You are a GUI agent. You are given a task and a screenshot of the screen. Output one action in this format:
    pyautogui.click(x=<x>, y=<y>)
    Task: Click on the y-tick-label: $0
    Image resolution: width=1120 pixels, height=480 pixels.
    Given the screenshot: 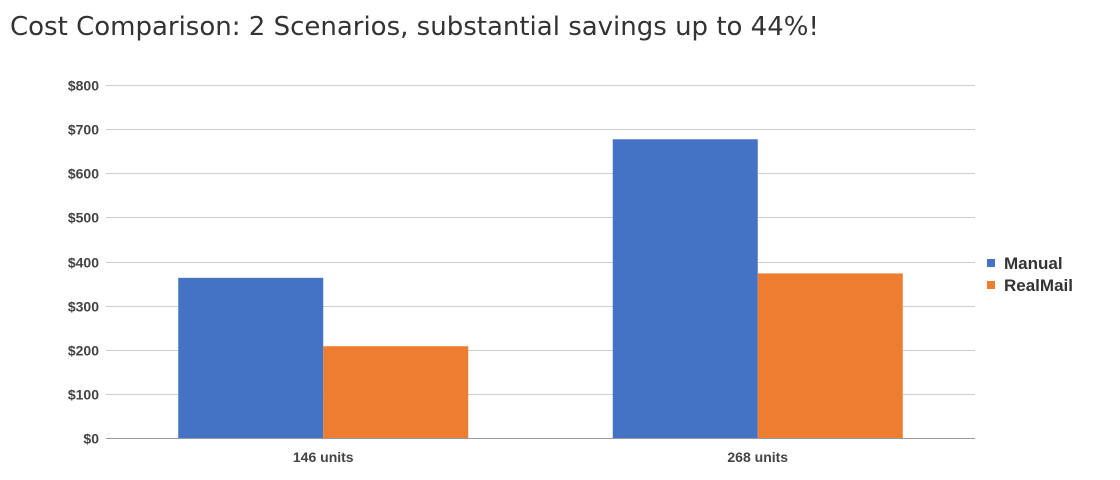 What is the action you would take?
    pyautogui.click(x=91, y=439)
    